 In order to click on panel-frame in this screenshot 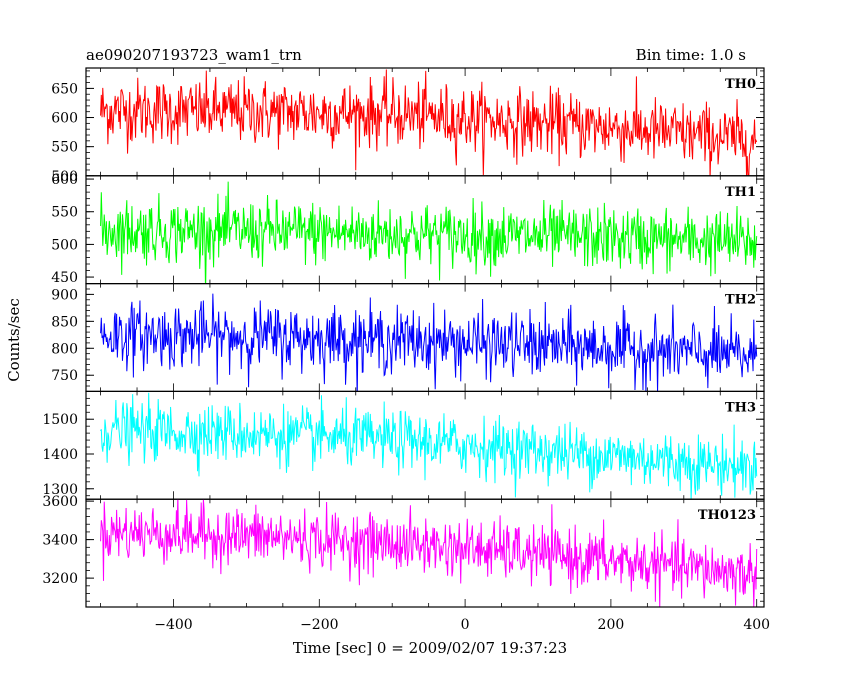, I will do `click(425, 553)`.